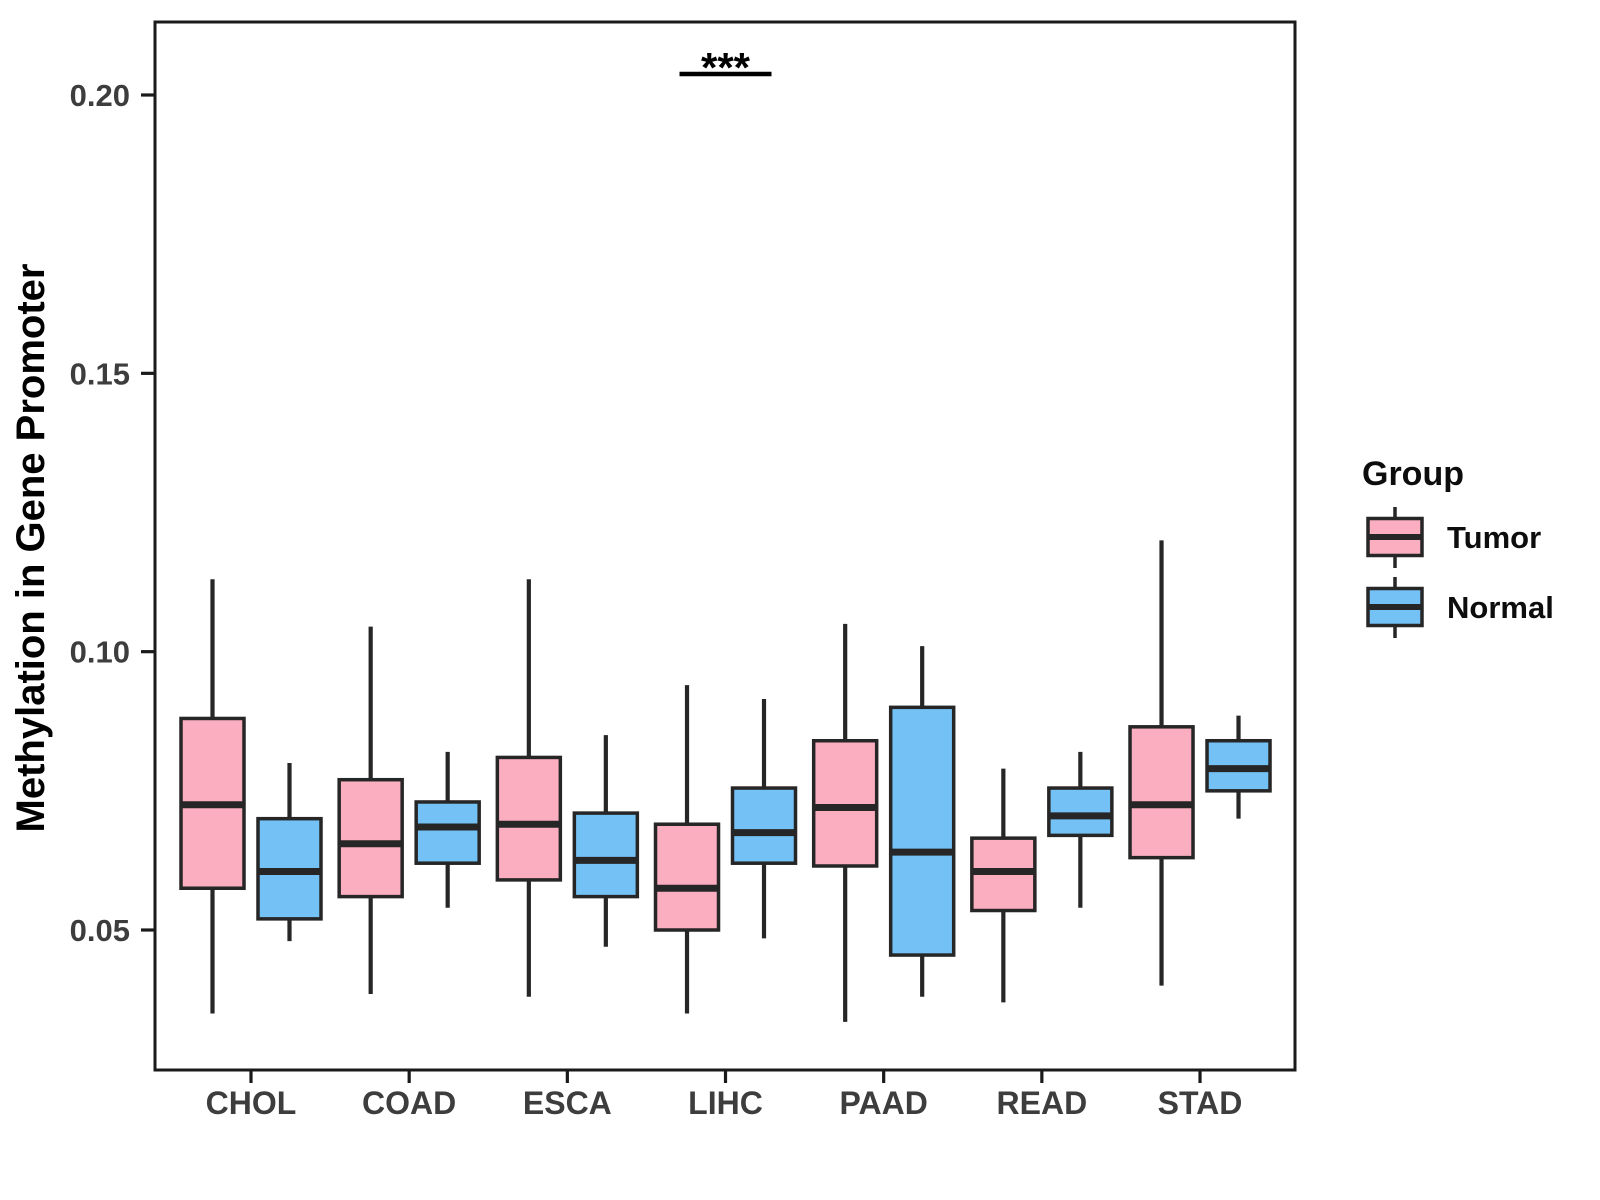  I want to click on legend-item-normal: Normal, so click(1460, 607).